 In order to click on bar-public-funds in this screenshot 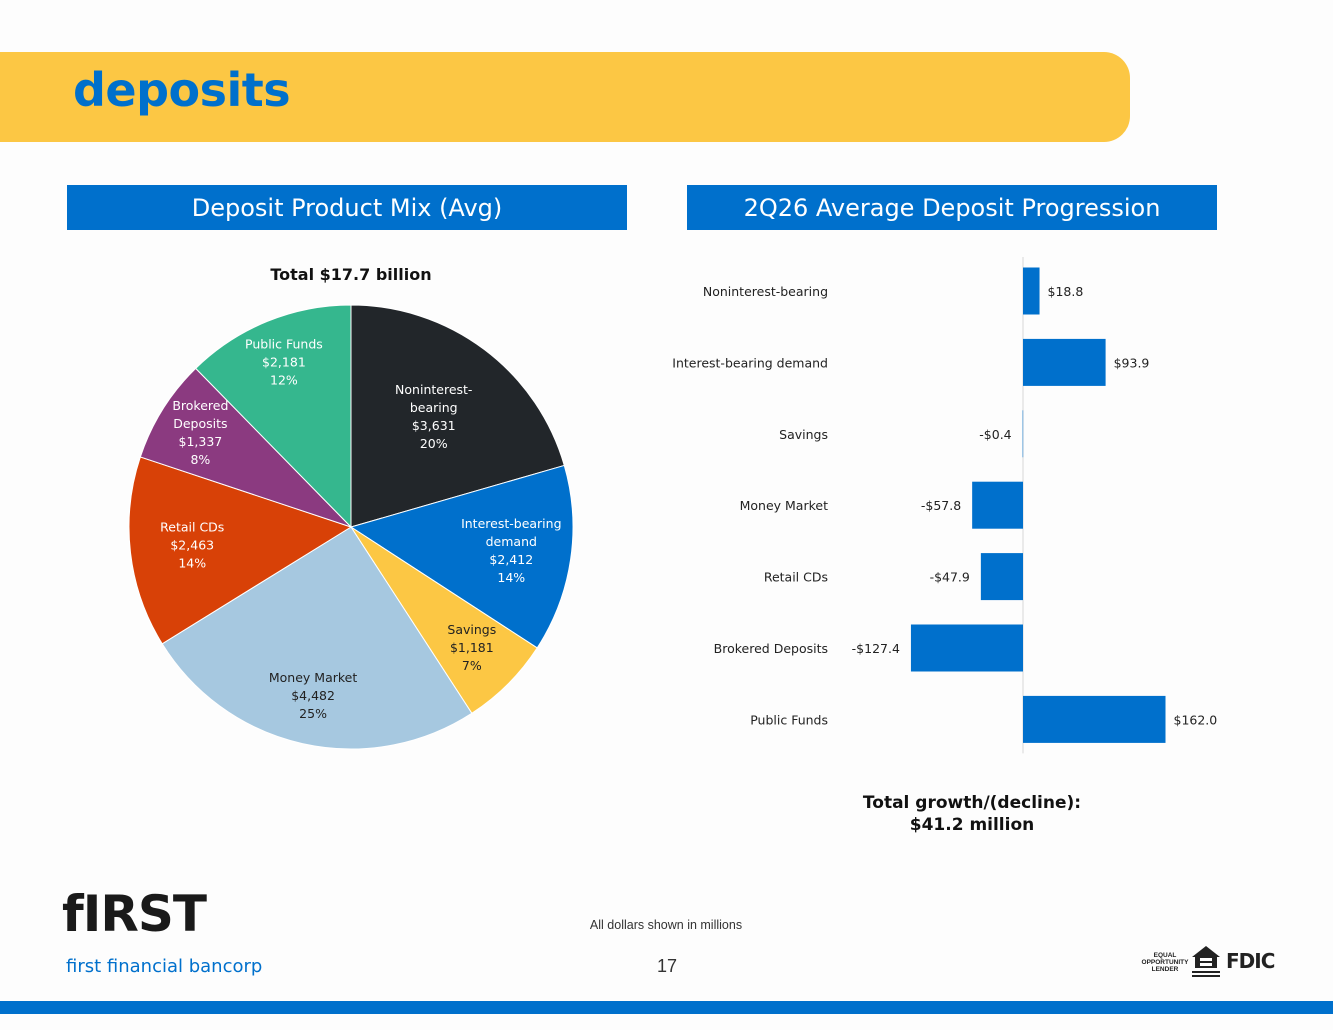, I will do `click(1094, 719)`.